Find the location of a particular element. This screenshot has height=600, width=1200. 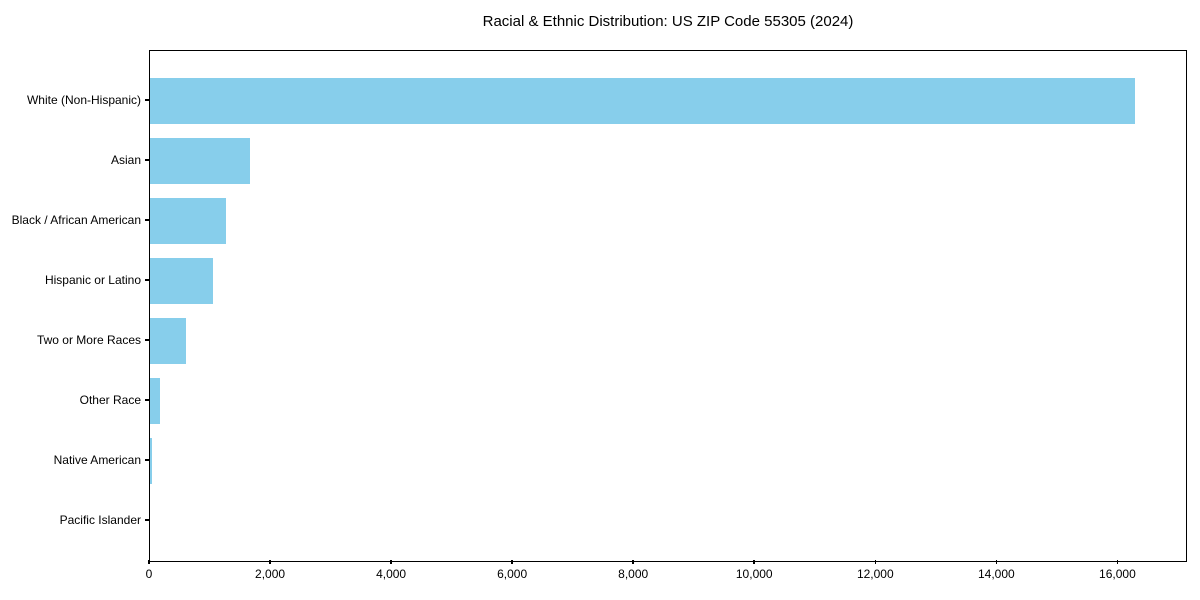

y-label-row-pacific-islander: Pacific Islander is located at coordinates (74, 520).